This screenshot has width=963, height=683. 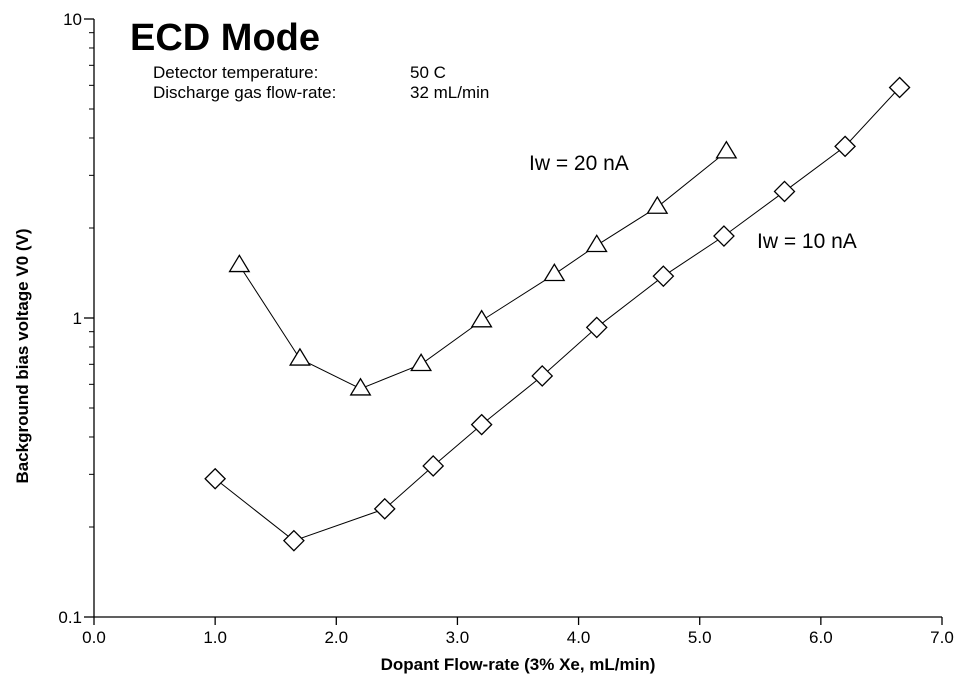 What do you see at coordinates (428, 72) in the screenshot?
I see `info-value-temperature: 50 C` at bounding box center [428, 72].